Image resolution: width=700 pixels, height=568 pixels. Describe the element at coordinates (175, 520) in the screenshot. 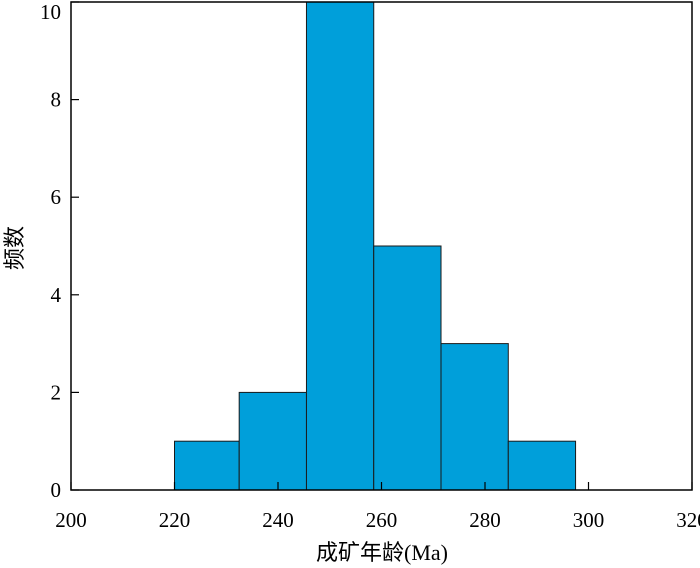

I see `x-tick-label: 220` at that location.